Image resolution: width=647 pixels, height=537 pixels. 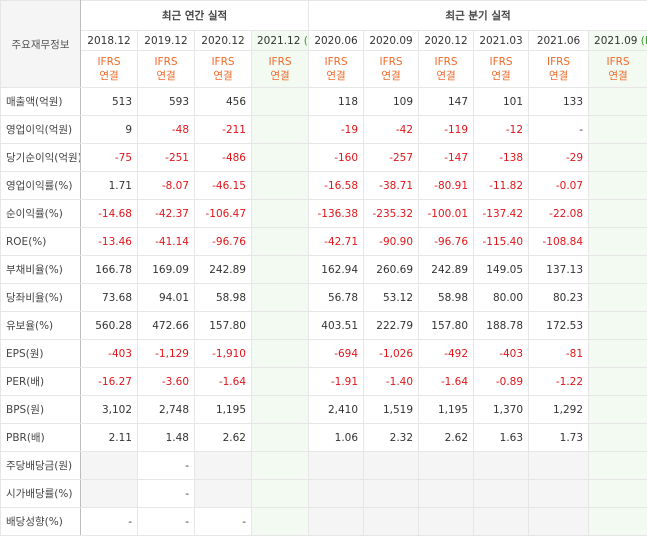 What do you see at coordinates (223, 325) in the screenshot?
I see `cell: 157.80` at bounding box center [223, 325].